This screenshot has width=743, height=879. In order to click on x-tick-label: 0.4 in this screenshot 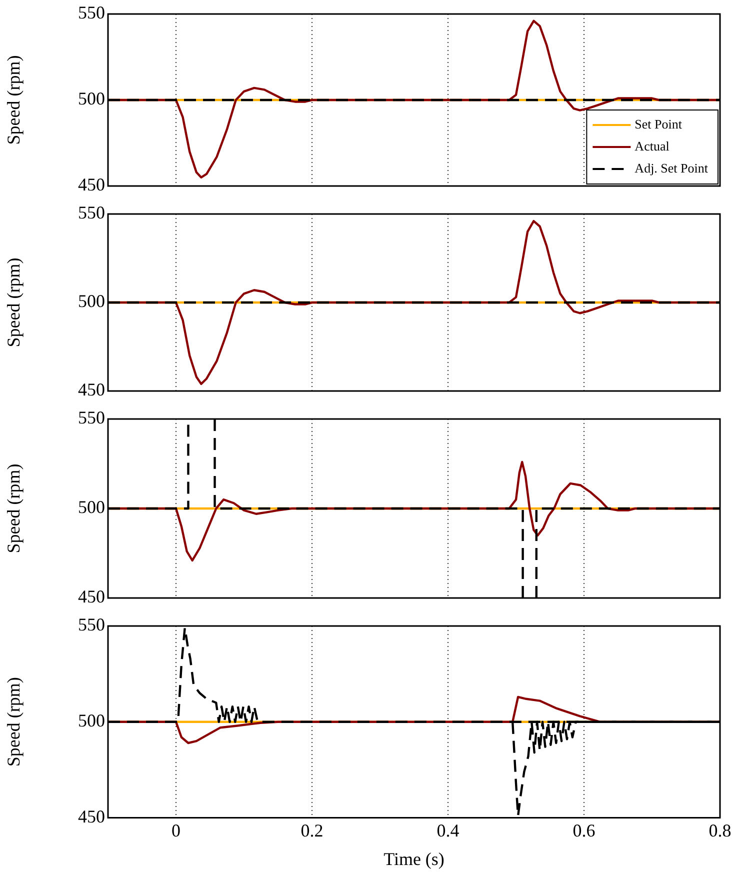, I will do `click(448, 830)`.